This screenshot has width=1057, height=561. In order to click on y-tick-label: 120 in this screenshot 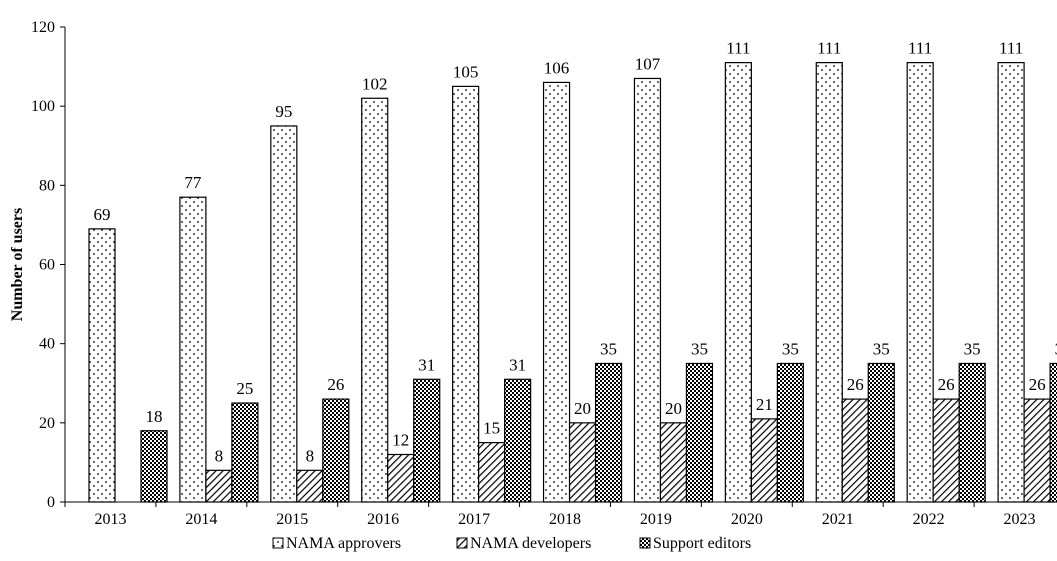, I will do `click(43, 27)`.